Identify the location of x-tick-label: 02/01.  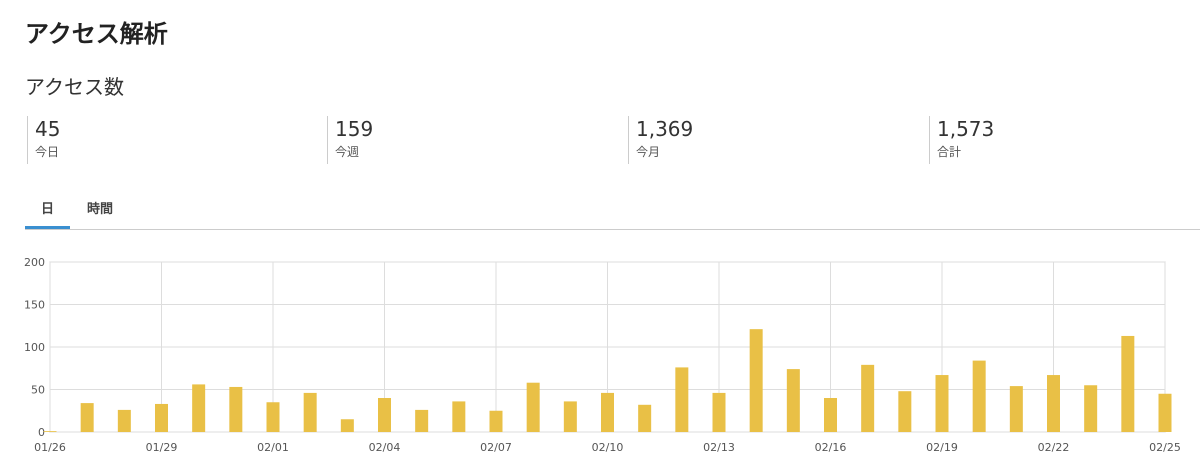
(273, 447).